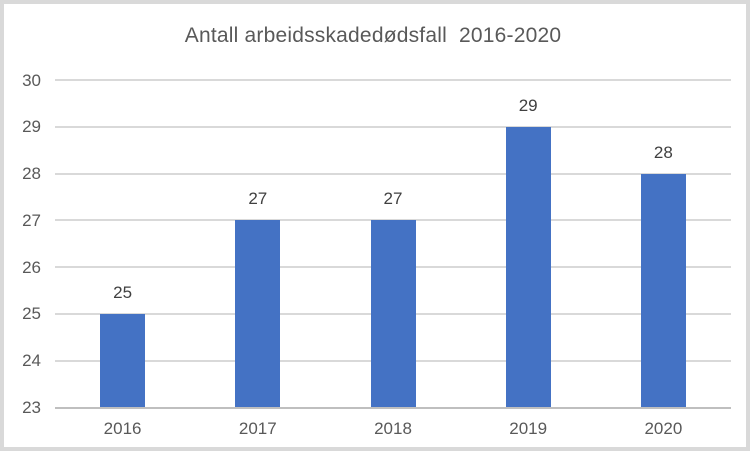 The width and height of the screenshot is (750, 451). Describe the element at coordinates (258, 199) in the screenshot. I see `data-label-2017: 27` at that location.